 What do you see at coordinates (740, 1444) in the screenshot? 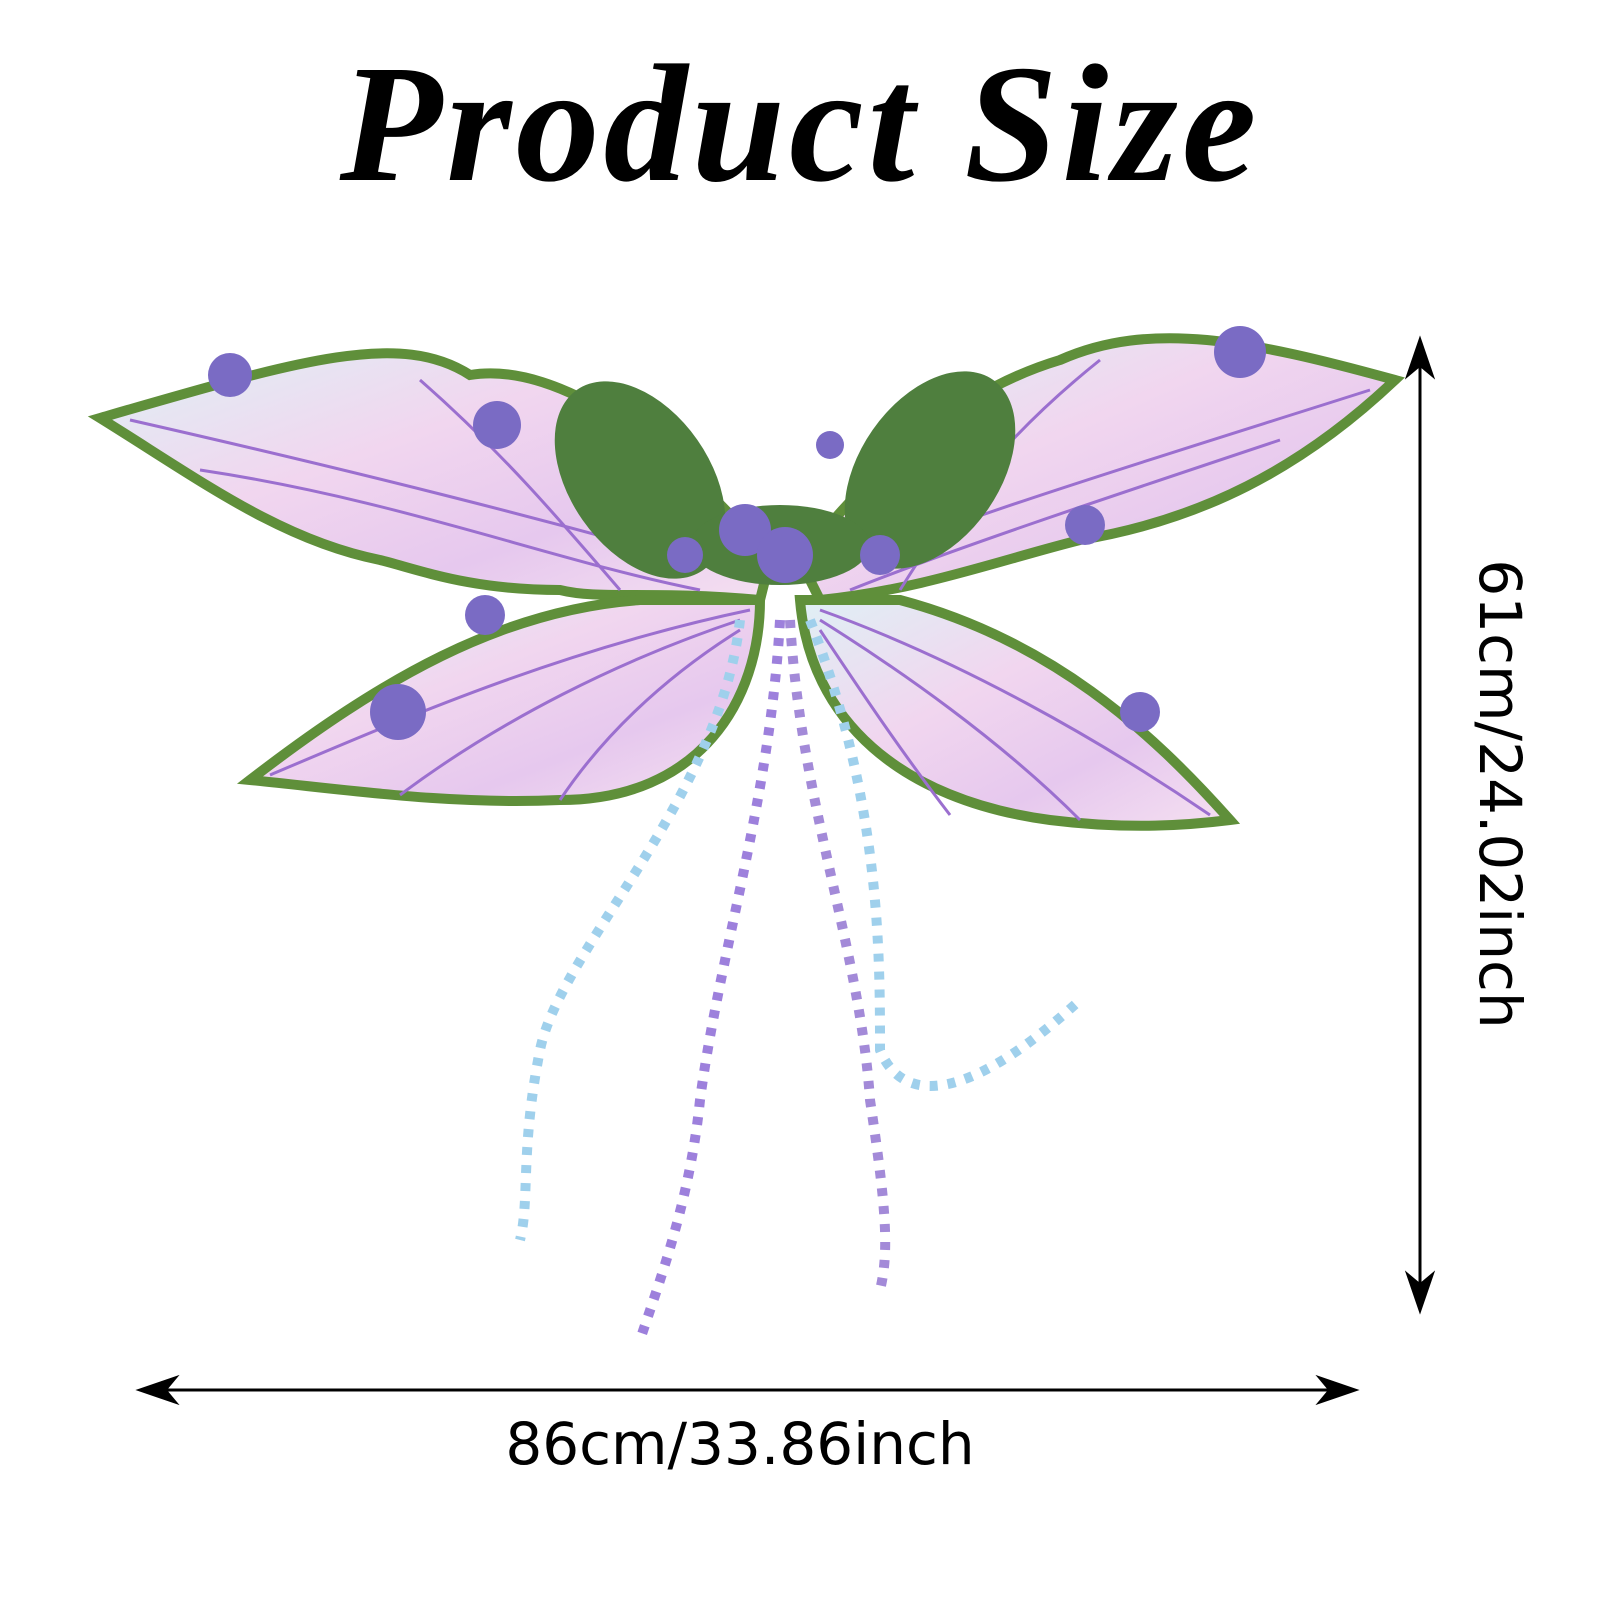
I see `width-label: 86cm/33.86inch` at bounding box center [740, 1444].